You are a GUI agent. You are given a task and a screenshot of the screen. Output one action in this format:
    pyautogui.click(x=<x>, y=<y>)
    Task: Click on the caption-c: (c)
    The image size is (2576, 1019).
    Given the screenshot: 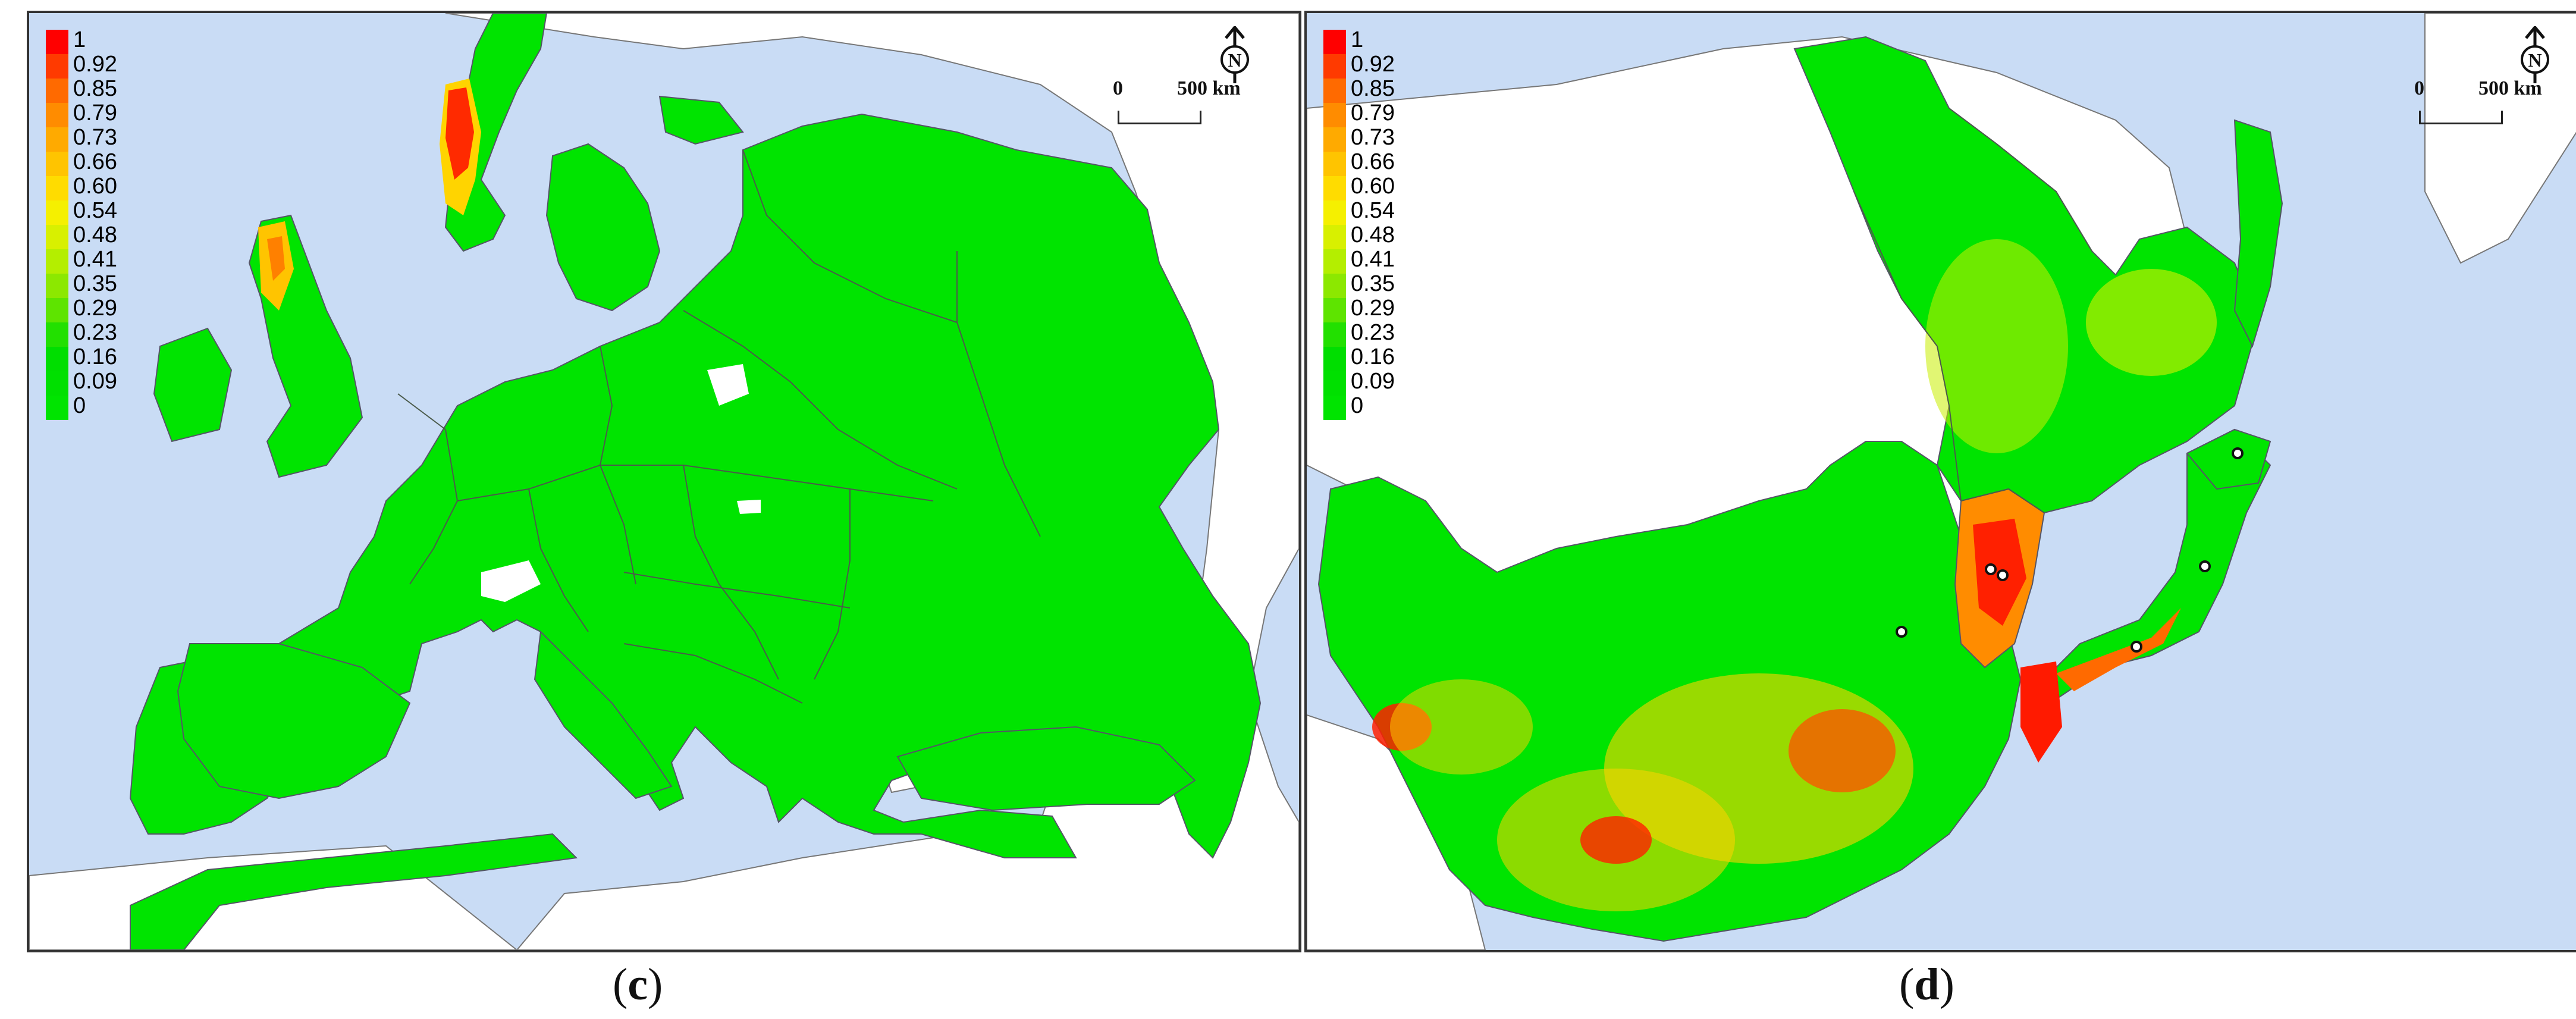 What is the action you would take?
    pyautogui.click(x=638, y=984)
    